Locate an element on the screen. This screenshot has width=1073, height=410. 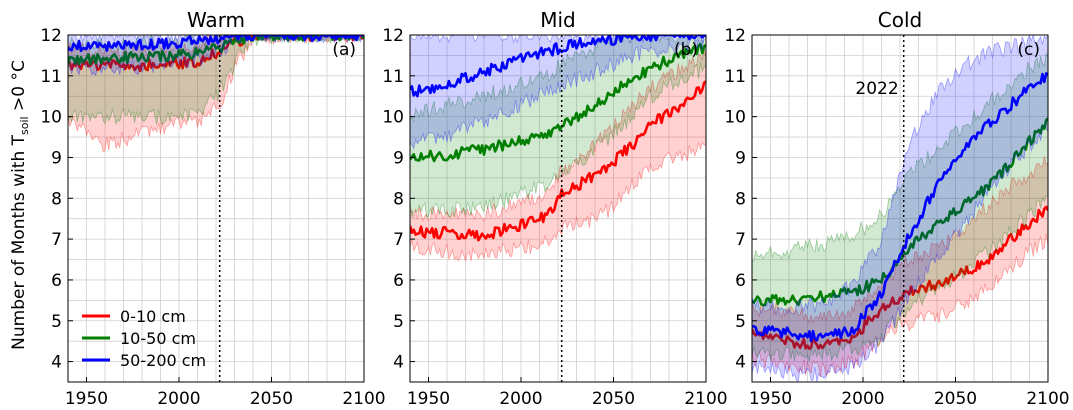
panel-label: (b) is located at coordinates (686, 50).